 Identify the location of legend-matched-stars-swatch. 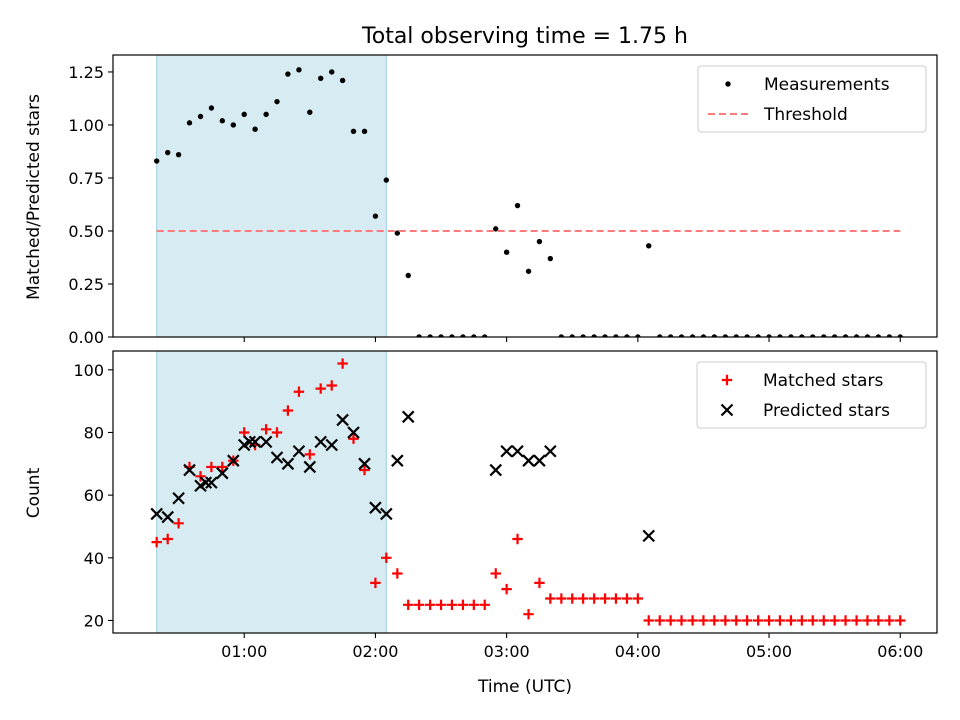
(727, 380).